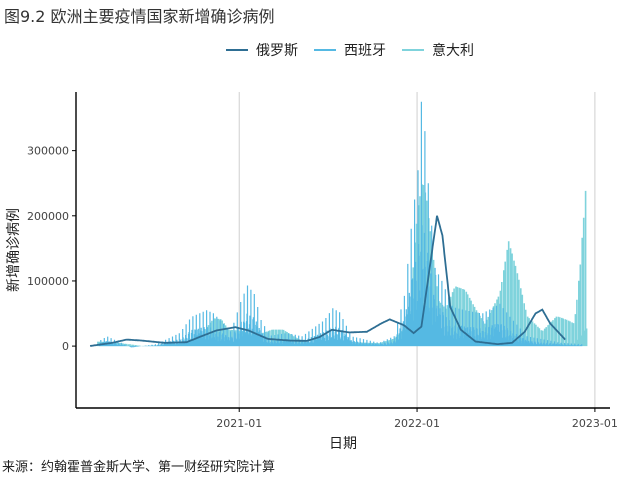  I want to click on legend-label-russia: 俄罗斯, so click(277, 51).